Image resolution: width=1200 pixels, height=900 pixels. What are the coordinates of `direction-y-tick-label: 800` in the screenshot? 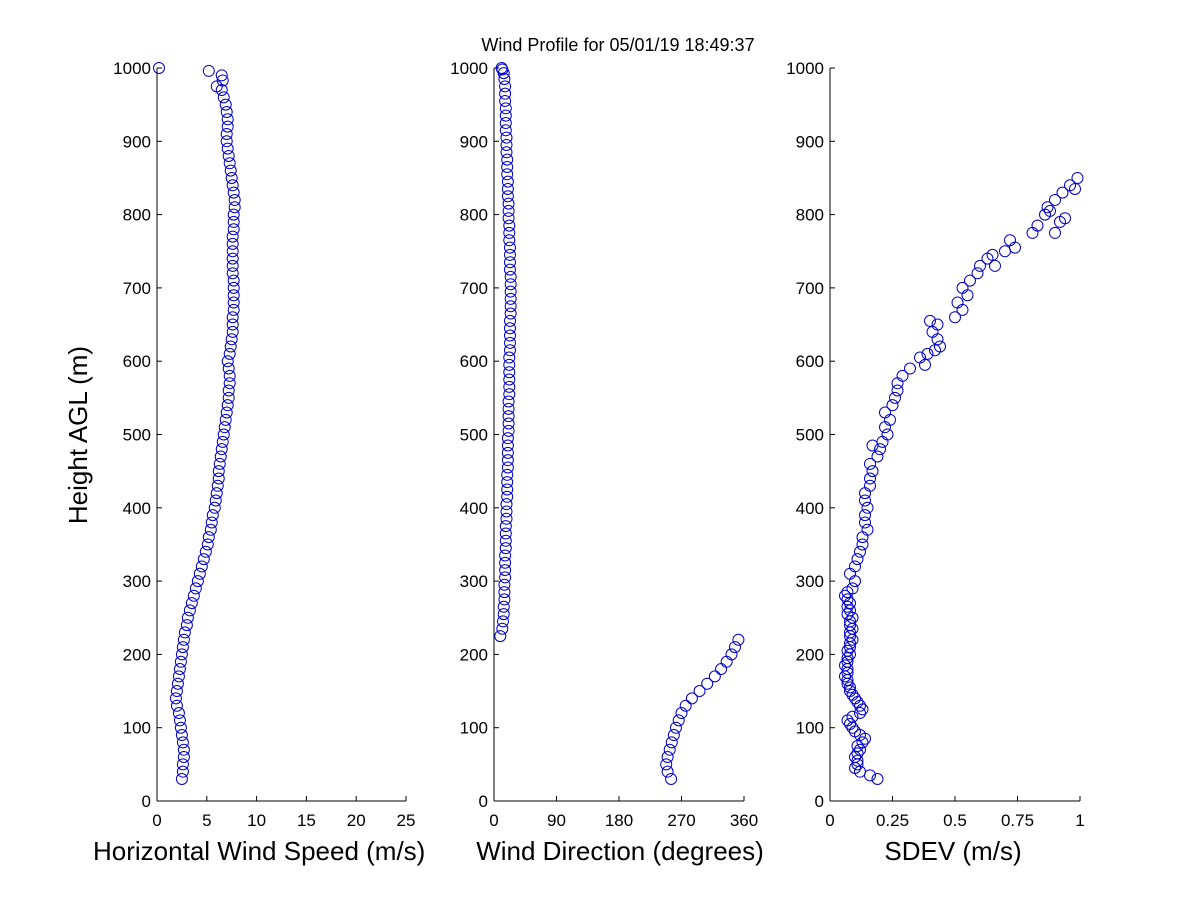 It's located at (474, 215).